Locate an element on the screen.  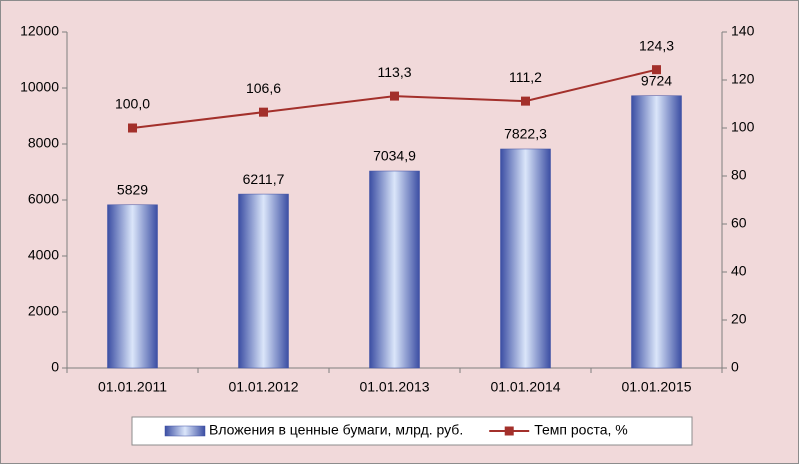
y-tick-label: 6000 is located at coordinates (43, 199).